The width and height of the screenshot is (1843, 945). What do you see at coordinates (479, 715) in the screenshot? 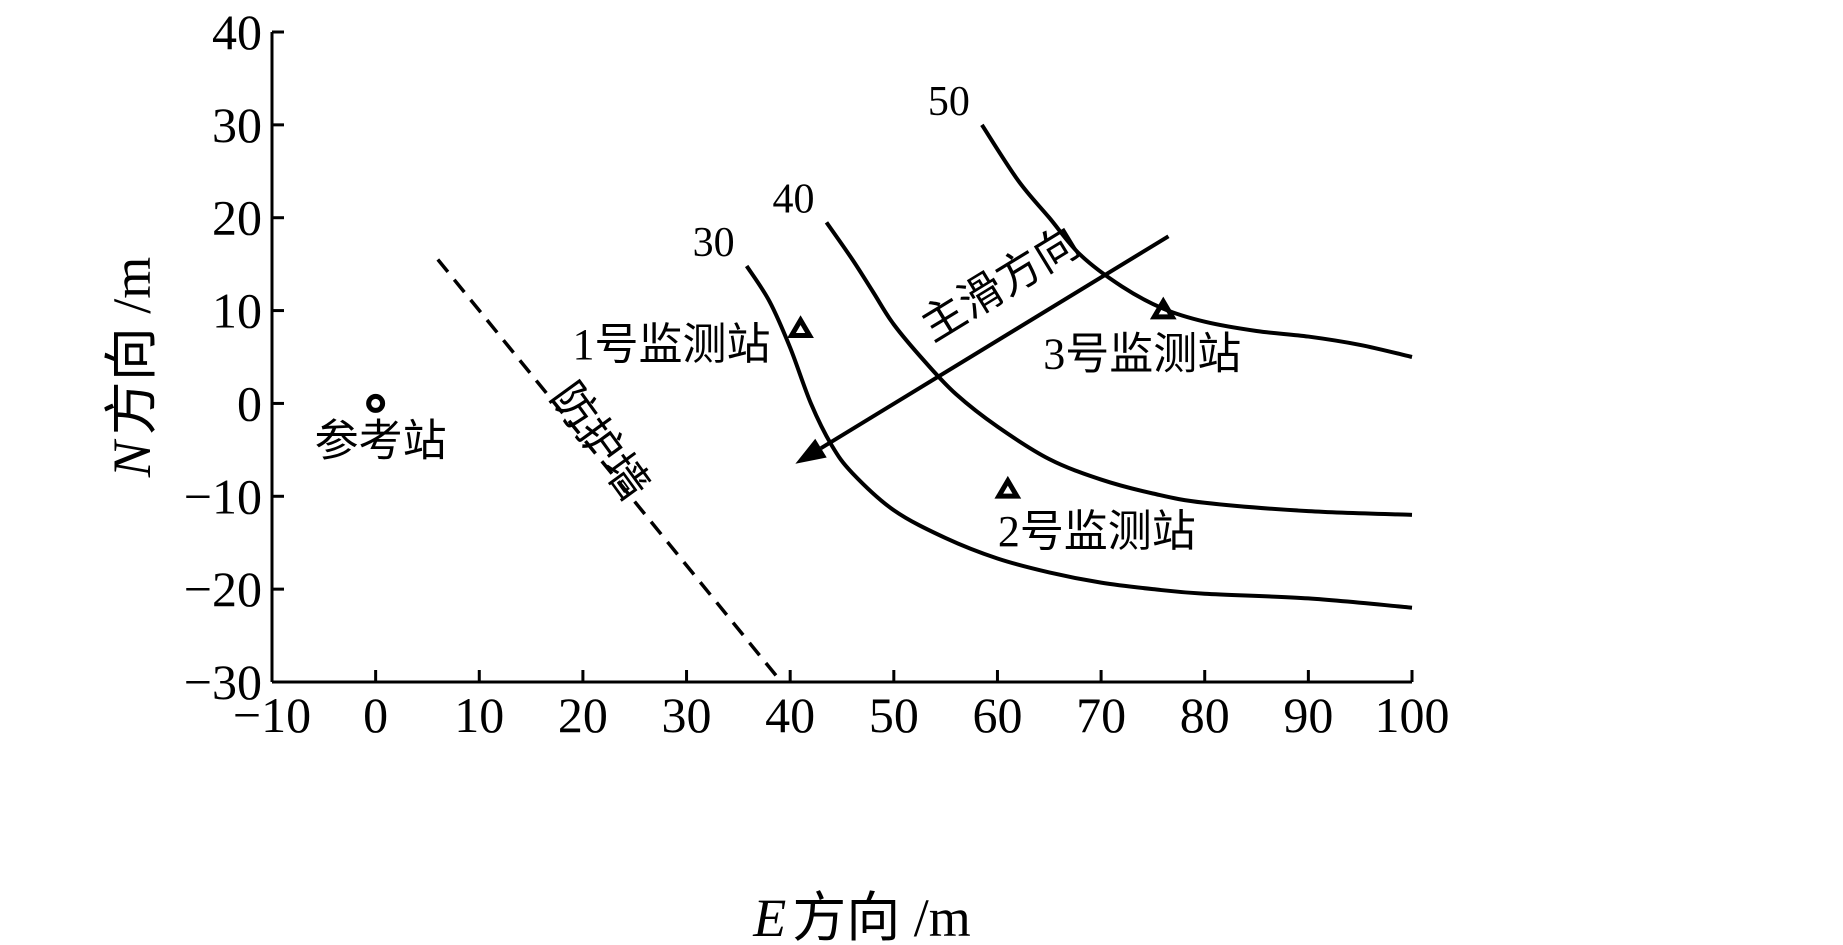
I see `x-tick-label: 10` at bounding box center [479, 715].